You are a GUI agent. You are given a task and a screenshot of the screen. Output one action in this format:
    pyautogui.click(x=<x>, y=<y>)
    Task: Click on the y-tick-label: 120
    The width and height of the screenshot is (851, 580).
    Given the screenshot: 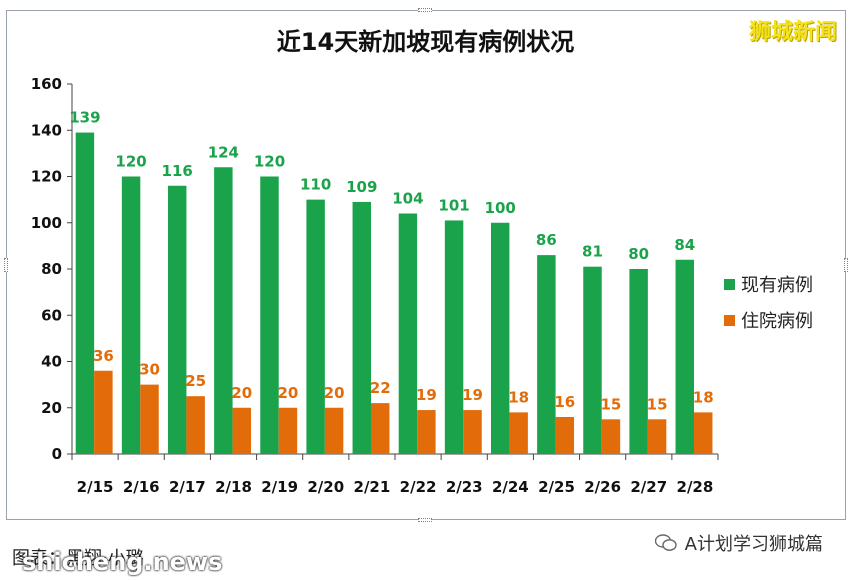 What is the action you would take?
    pyautogui.click(x=46, y=177)
    